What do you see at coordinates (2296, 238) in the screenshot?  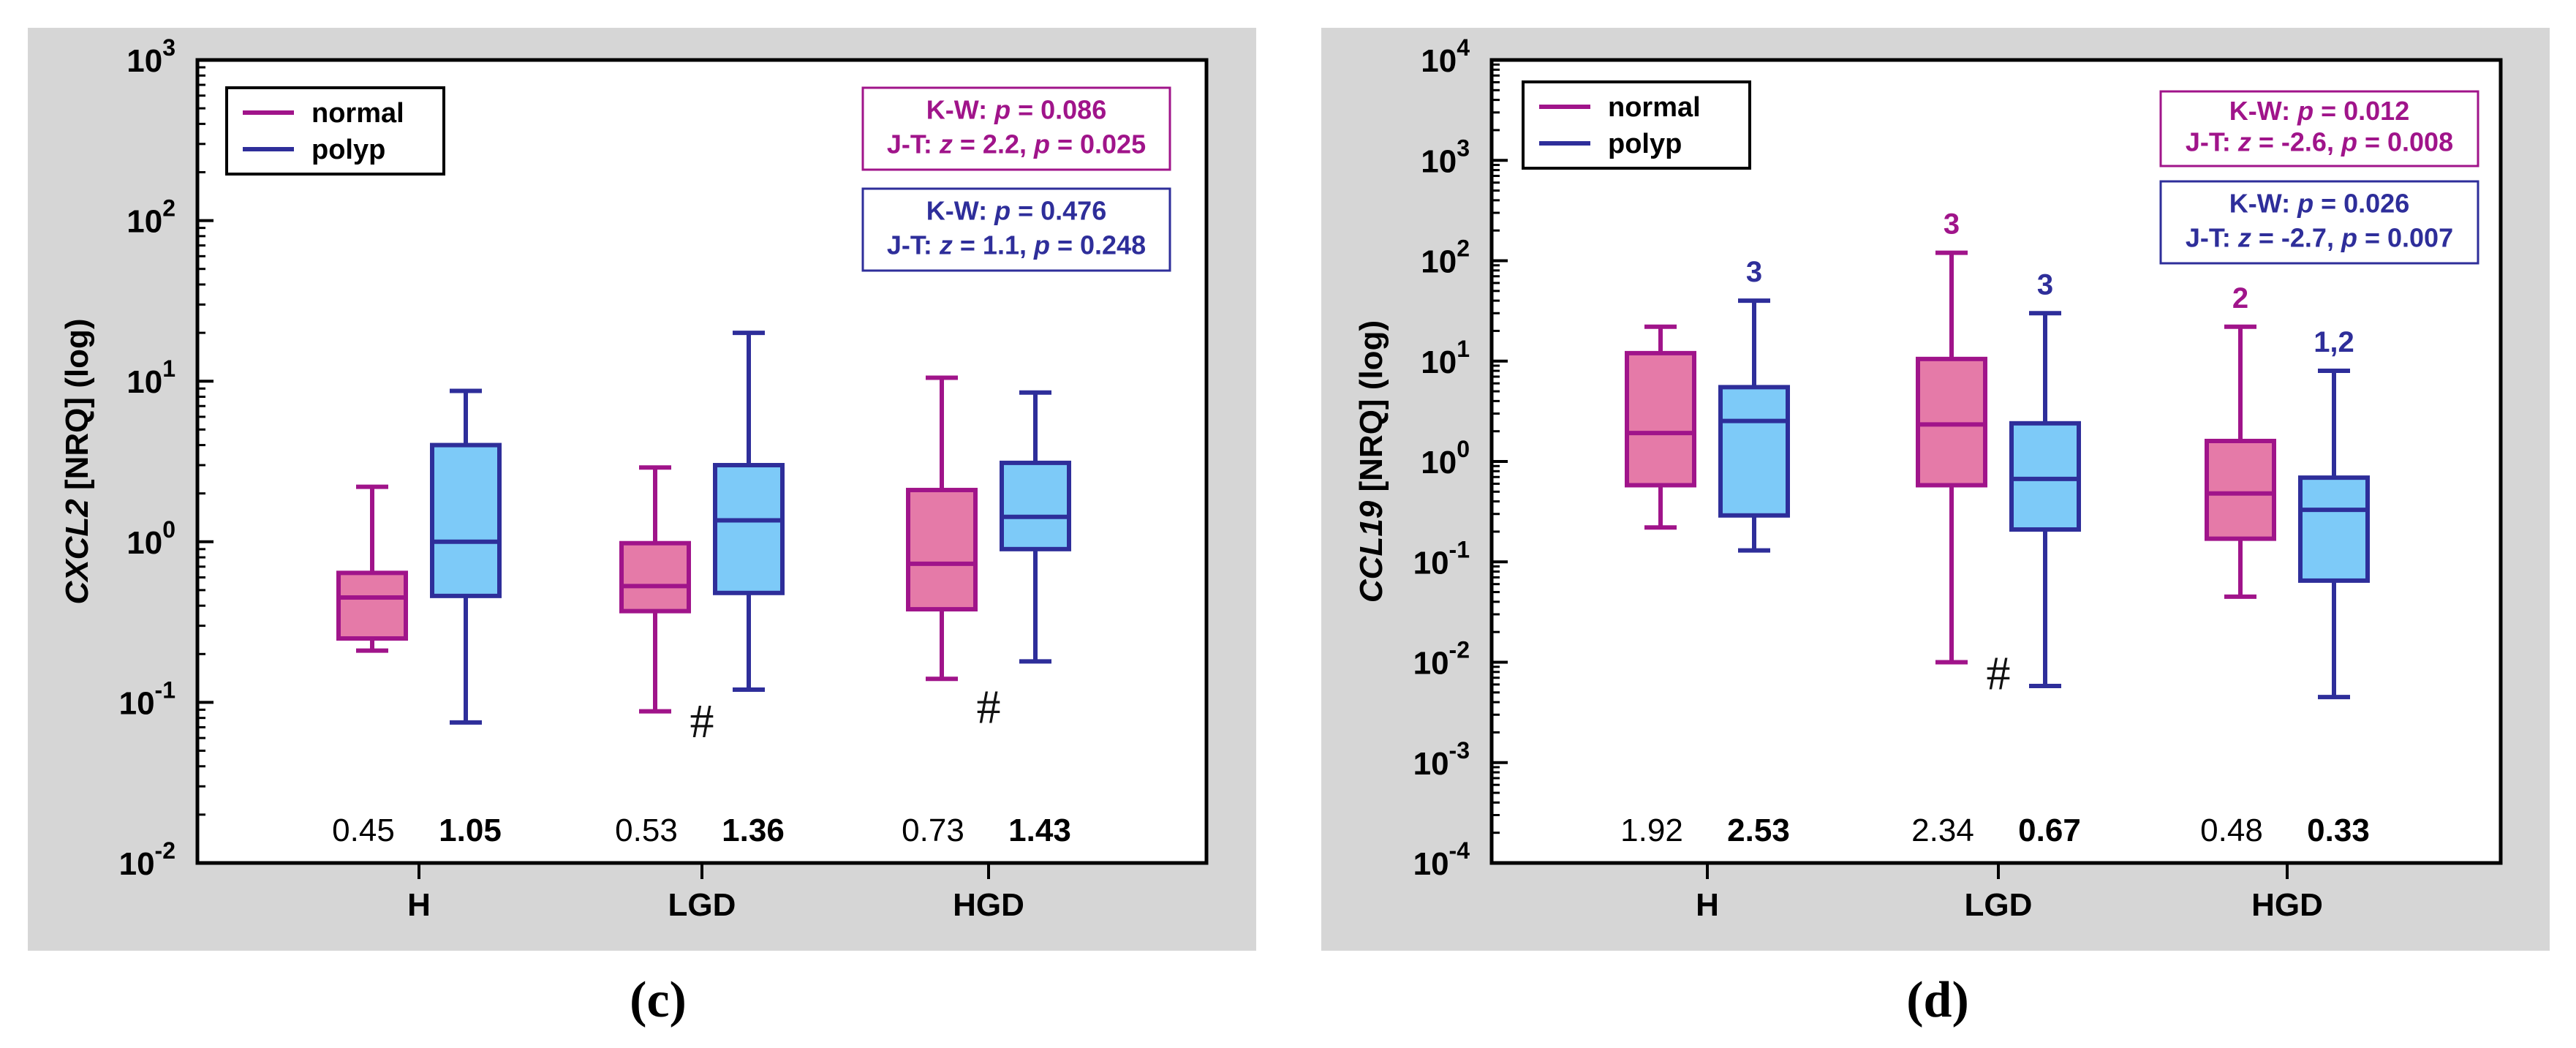 I see `jt-z-value: = -2.7,` at bounding box center [2296, 238].